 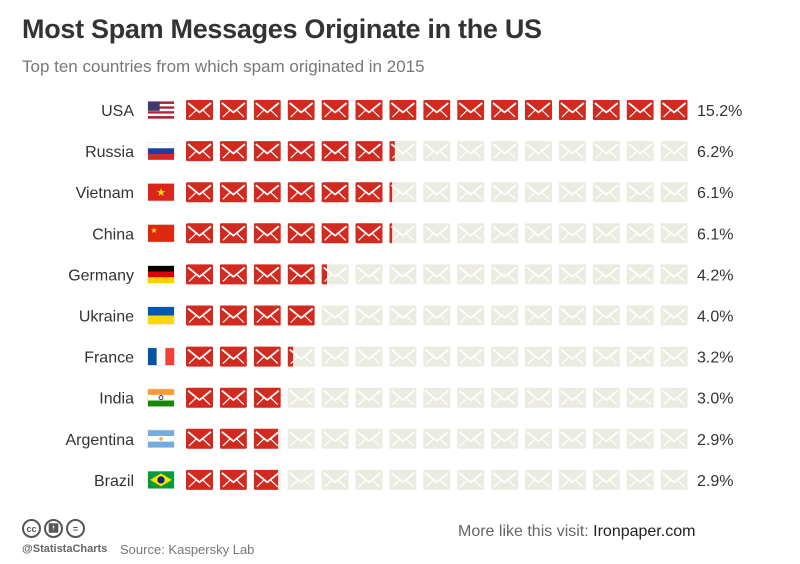 I want to click on flag-ukraine-icon, so click(x=161, y=315).